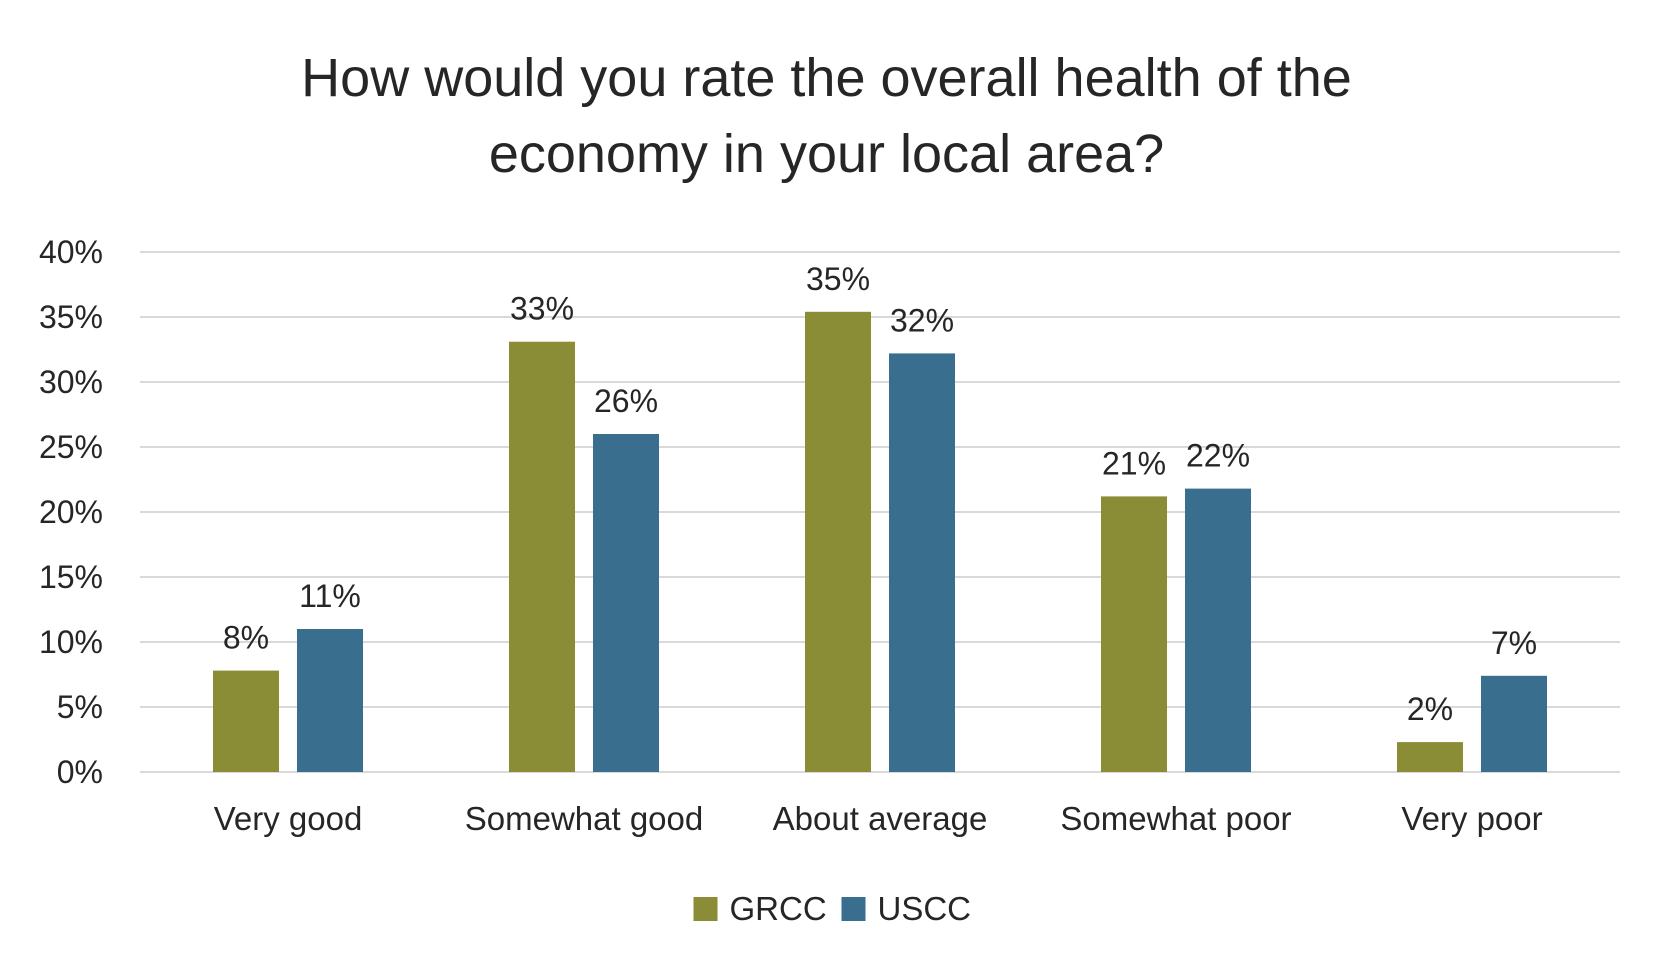  What do you see at coordinates (1218, 456) in the screenshot?
I see `data-label: 22%` at bounding box center [1218, 456].